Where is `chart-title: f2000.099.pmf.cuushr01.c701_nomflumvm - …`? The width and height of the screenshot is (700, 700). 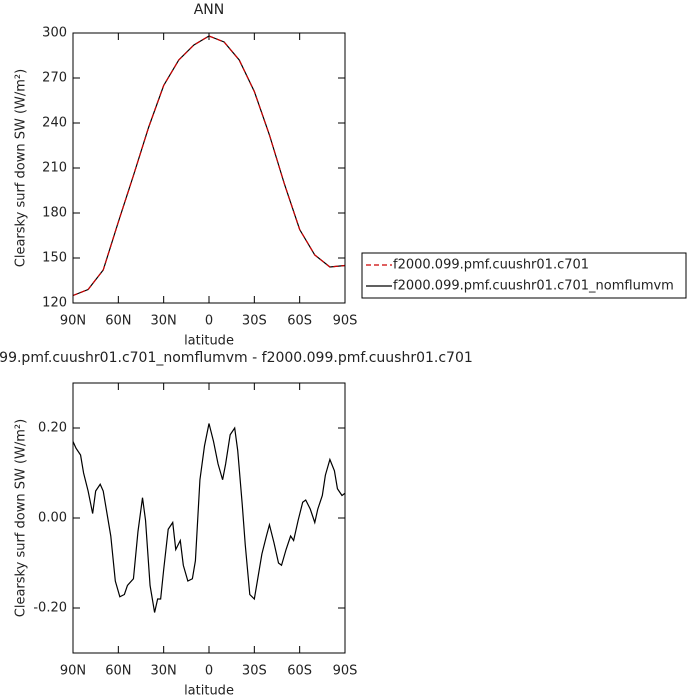 chart-title: f2000.099.pmf.cuushr01.c701_nomflumvm - … is located at coordinates (236, 358).